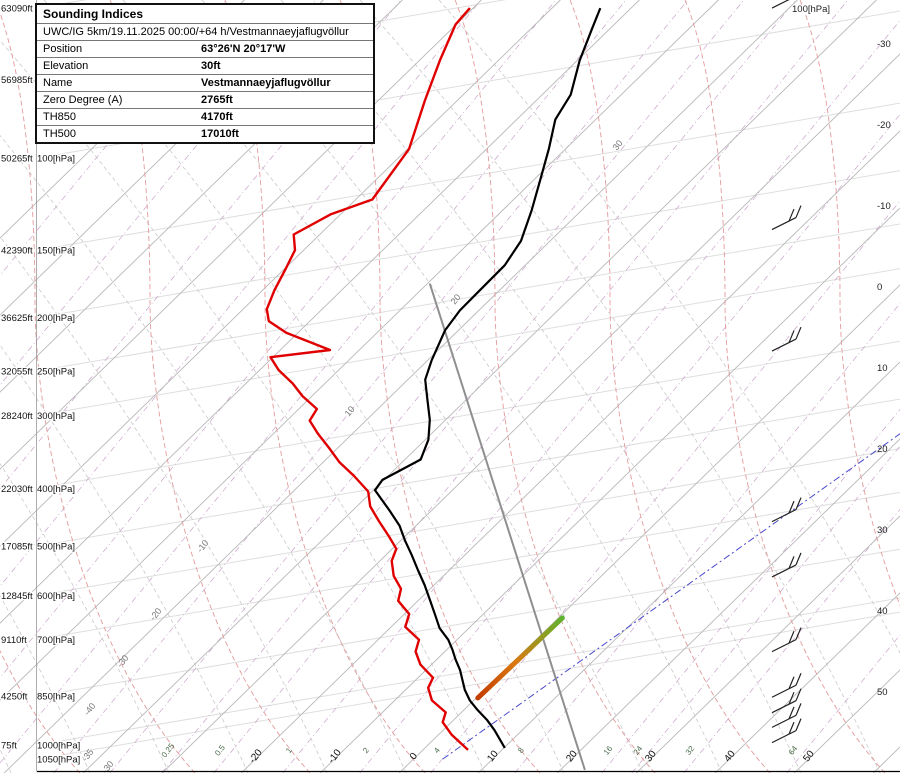 This screenshot has height=773, width=900. What do you see at coordinates (243, 48) in the screenshot?
I see `row-value: 63°26'N 20°17'W` at bounding box center [243, 48].